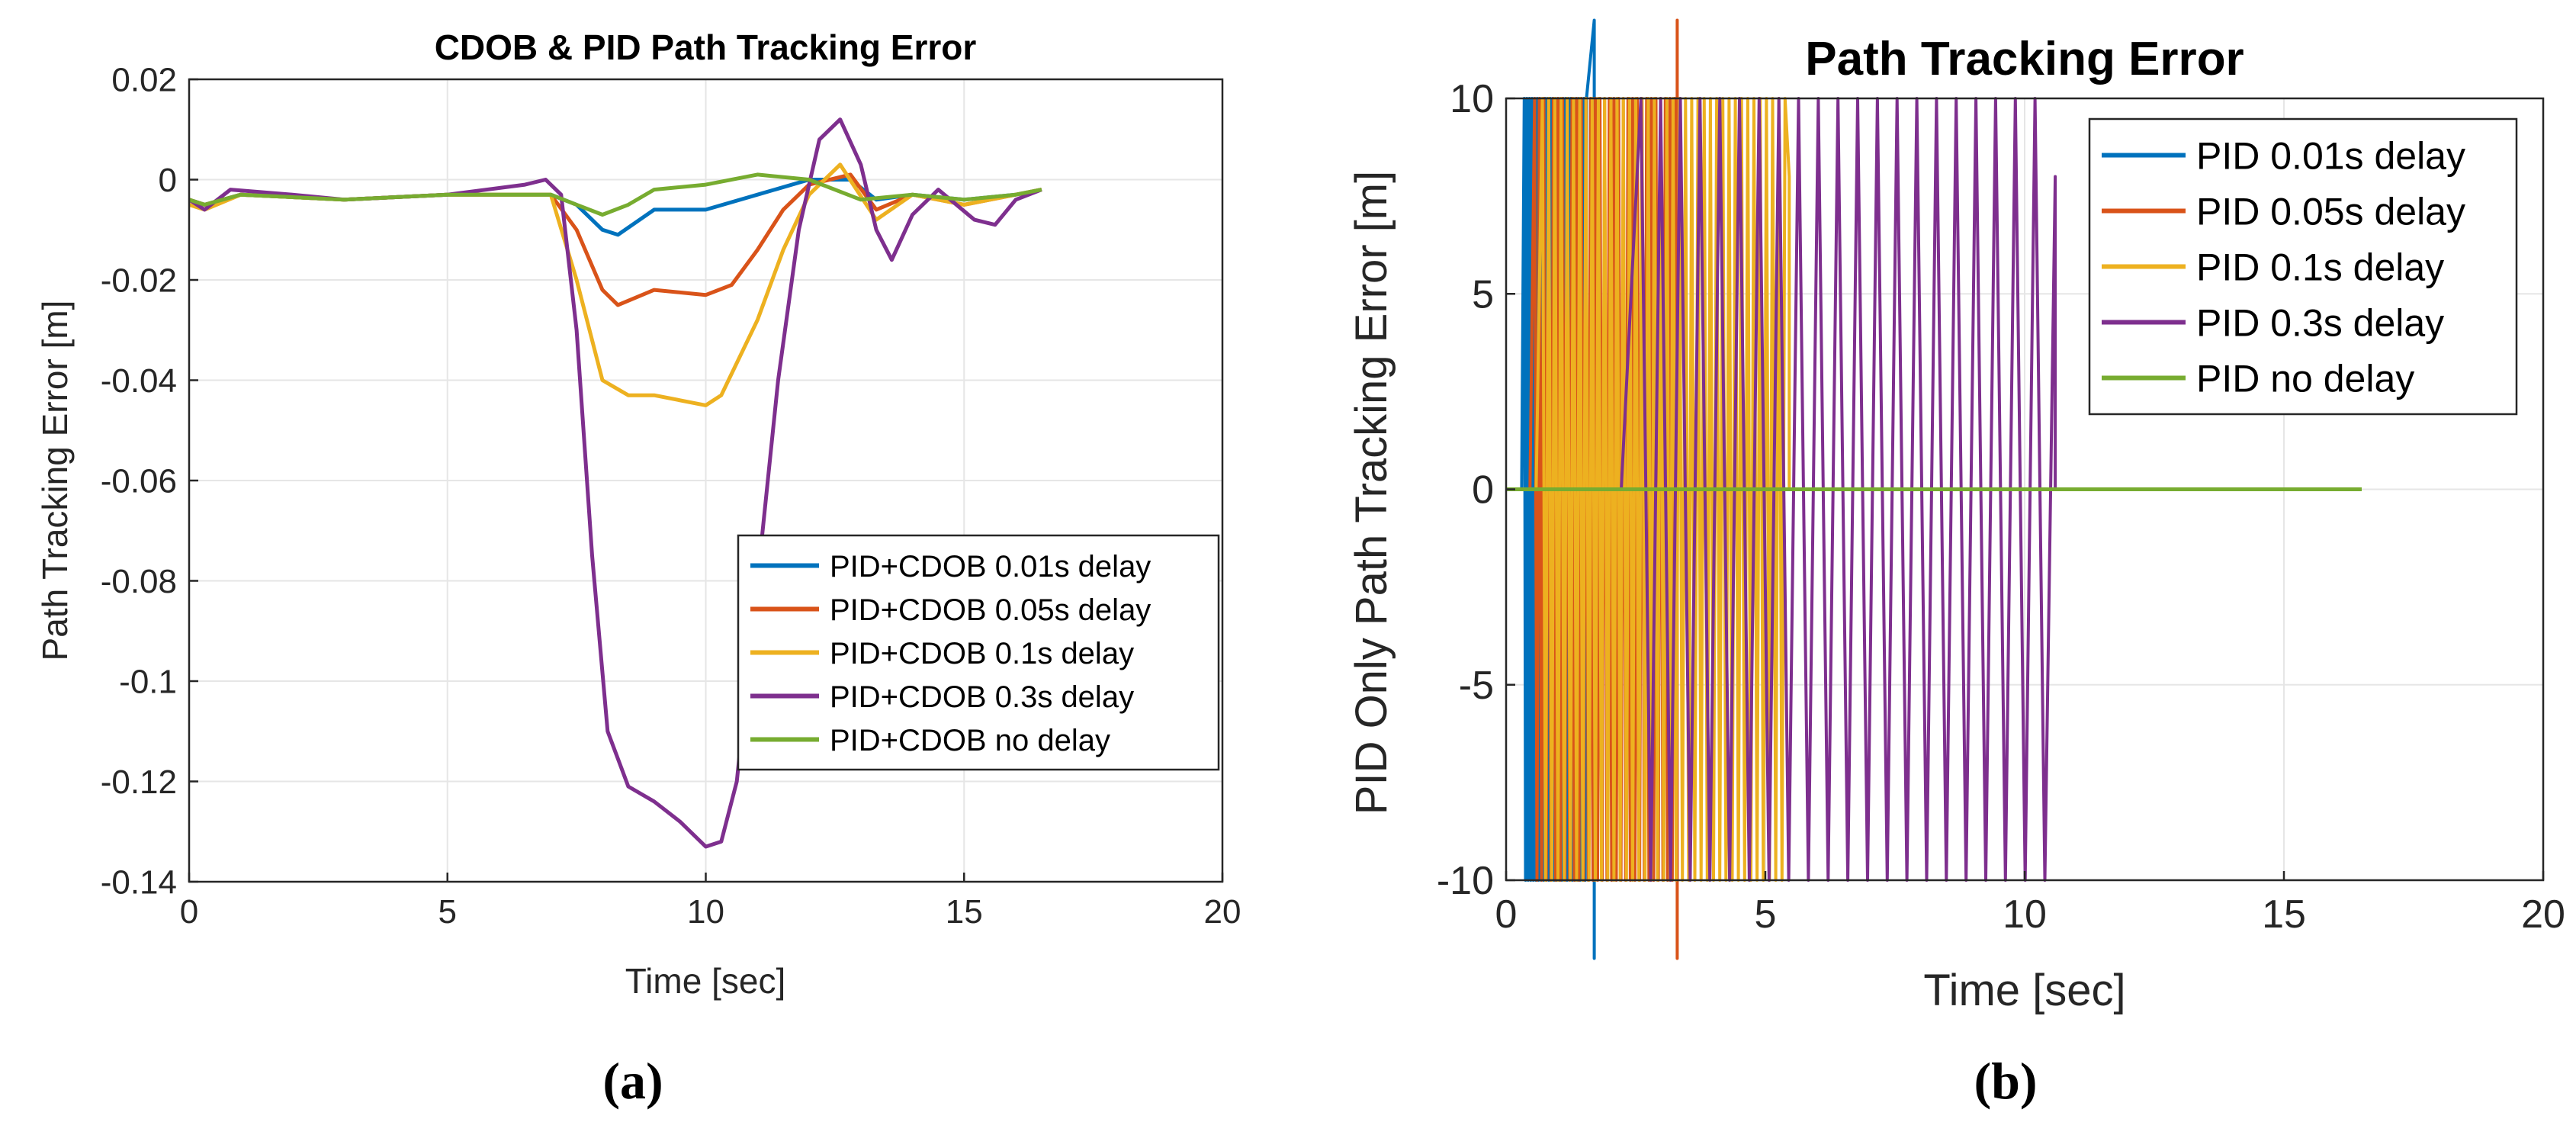 The height and width of the screenshot is (1122, 2576). I want to click on chart-a-ytick-label: -0.06, so click(139, 481).